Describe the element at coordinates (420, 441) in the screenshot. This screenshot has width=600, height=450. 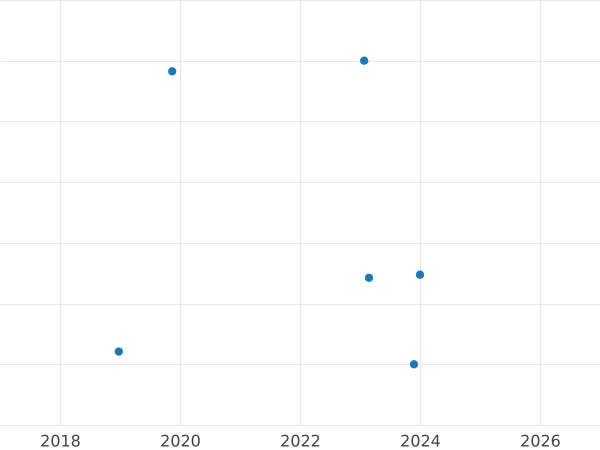
I see `x-tick-label: 2024` at that location.